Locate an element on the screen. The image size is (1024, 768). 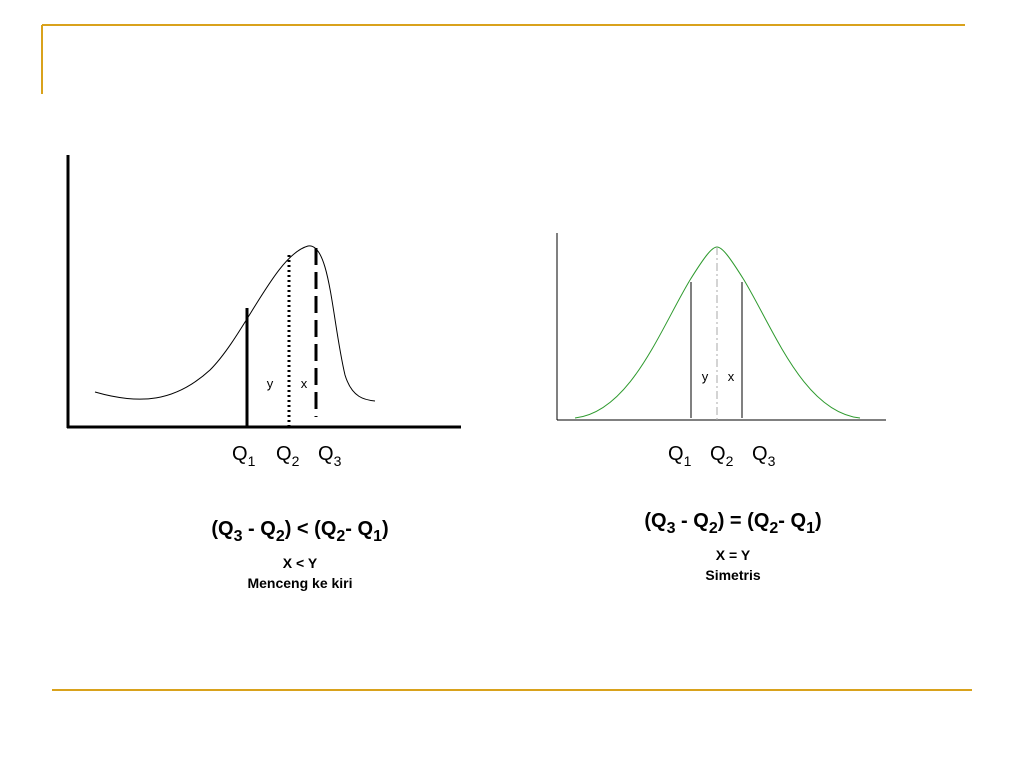
caption: X < Y is located at coordinates (300, 563).